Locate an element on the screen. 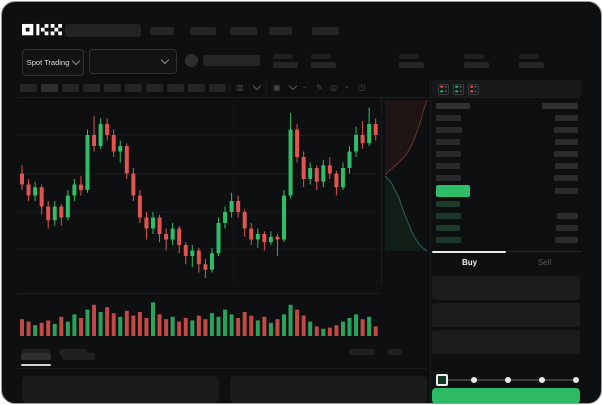 The image size is (603, 405). slider-handle is located at coordinates (442, 380).